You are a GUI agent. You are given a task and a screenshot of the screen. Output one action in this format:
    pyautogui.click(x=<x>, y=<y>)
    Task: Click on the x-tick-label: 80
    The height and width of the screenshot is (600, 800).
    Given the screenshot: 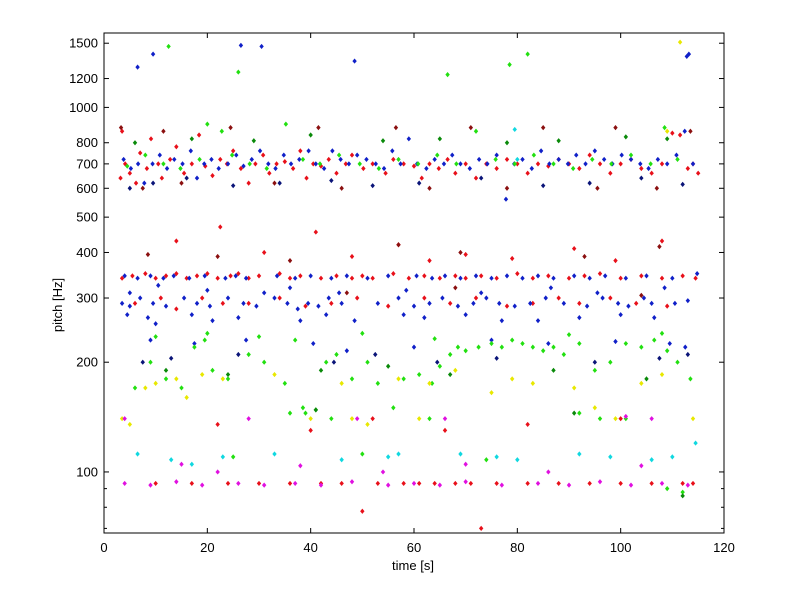 What is the action you would take?
    pyautogui.click(x=517, y=547)
    